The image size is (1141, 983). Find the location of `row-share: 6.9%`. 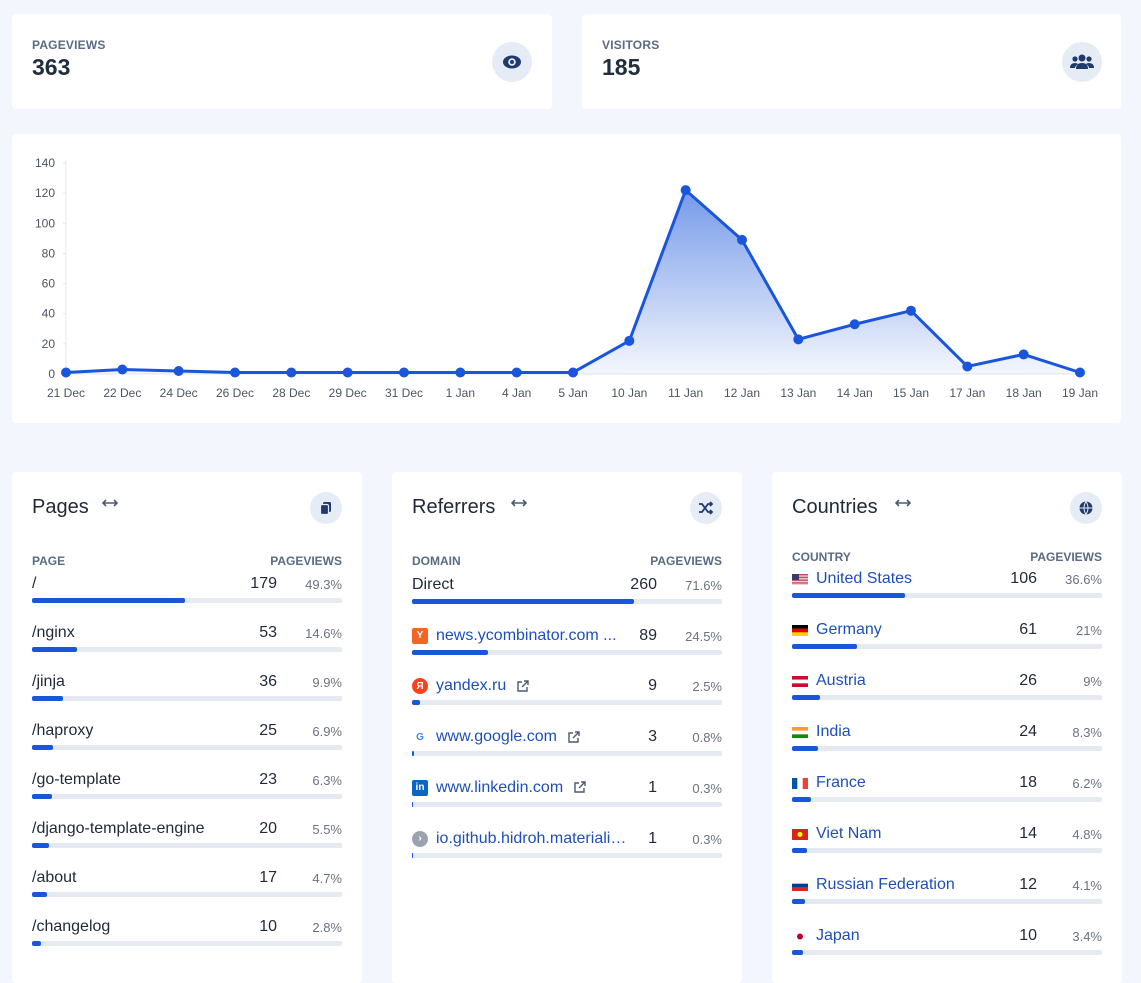

row-share: 6.9% is located at coordinates (327, 731).